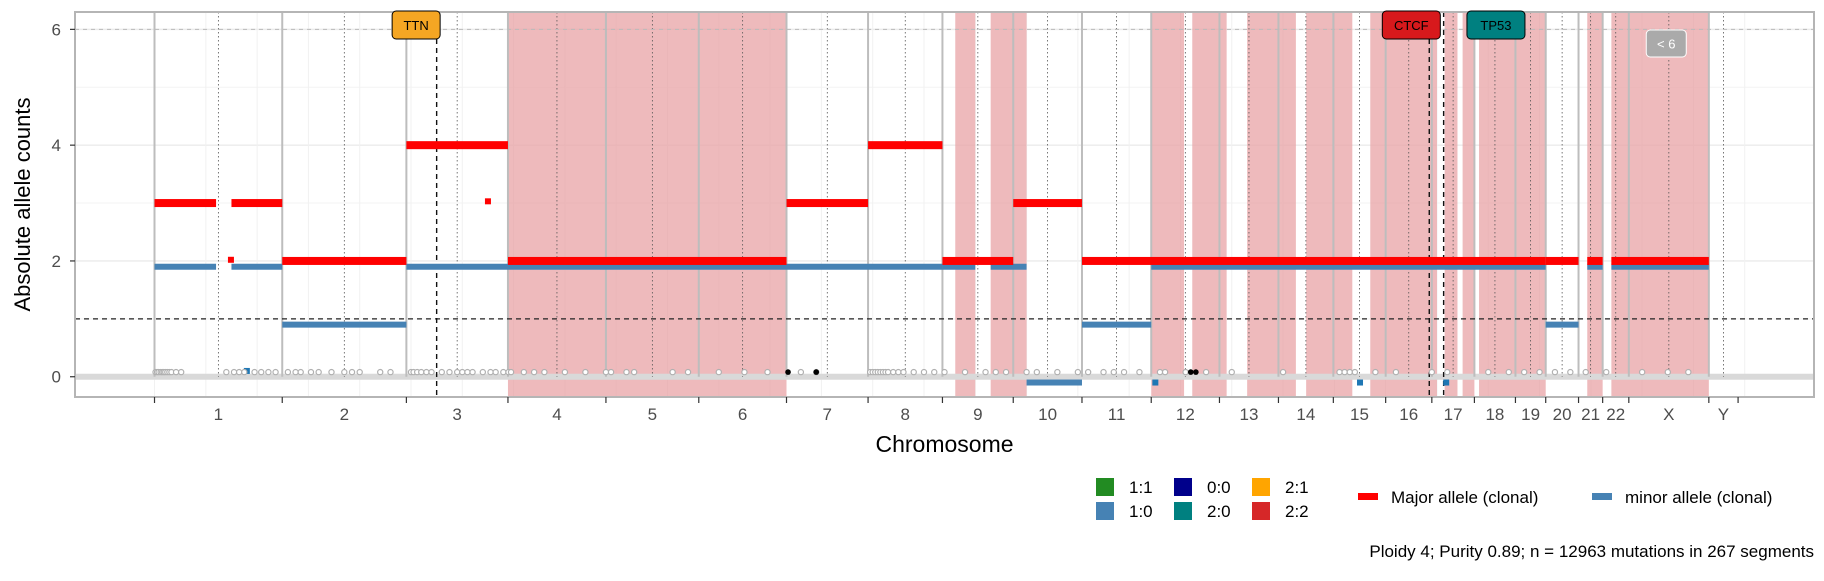 This screenshot has width=1824, height=581. I want to click on legend-label: 1:0, so click(1141, 511).